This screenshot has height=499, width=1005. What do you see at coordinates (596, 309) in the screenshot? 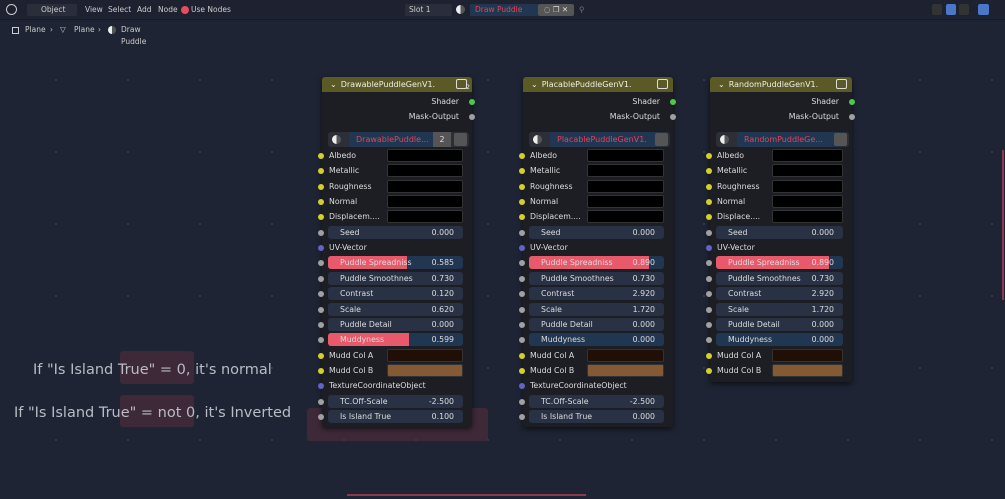
I see `number-field: Scale 1.720` at bounding box center [596, 309].